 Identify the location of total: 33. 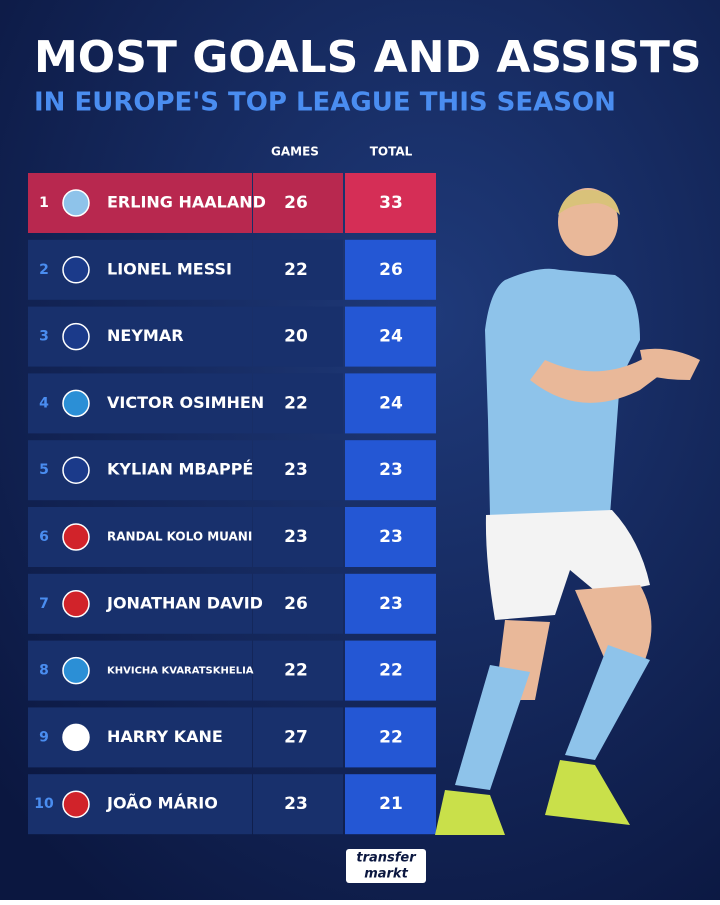
(391, 203).